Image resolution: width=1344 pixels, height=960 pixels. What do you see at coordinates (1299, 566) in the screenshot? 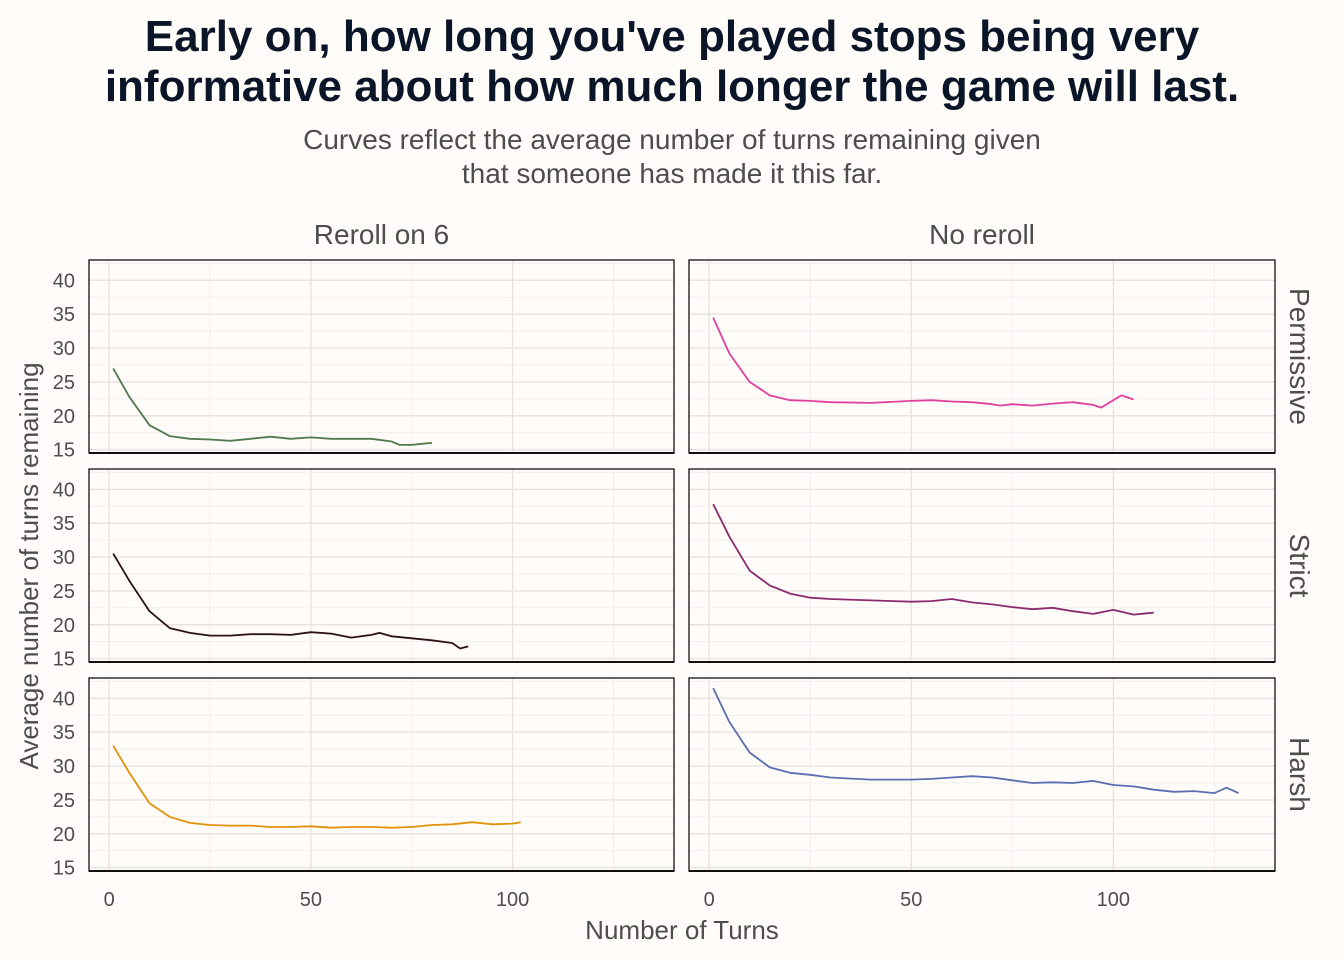
I see `facet-row-label: Strict` at bounding box center [1299, 566].